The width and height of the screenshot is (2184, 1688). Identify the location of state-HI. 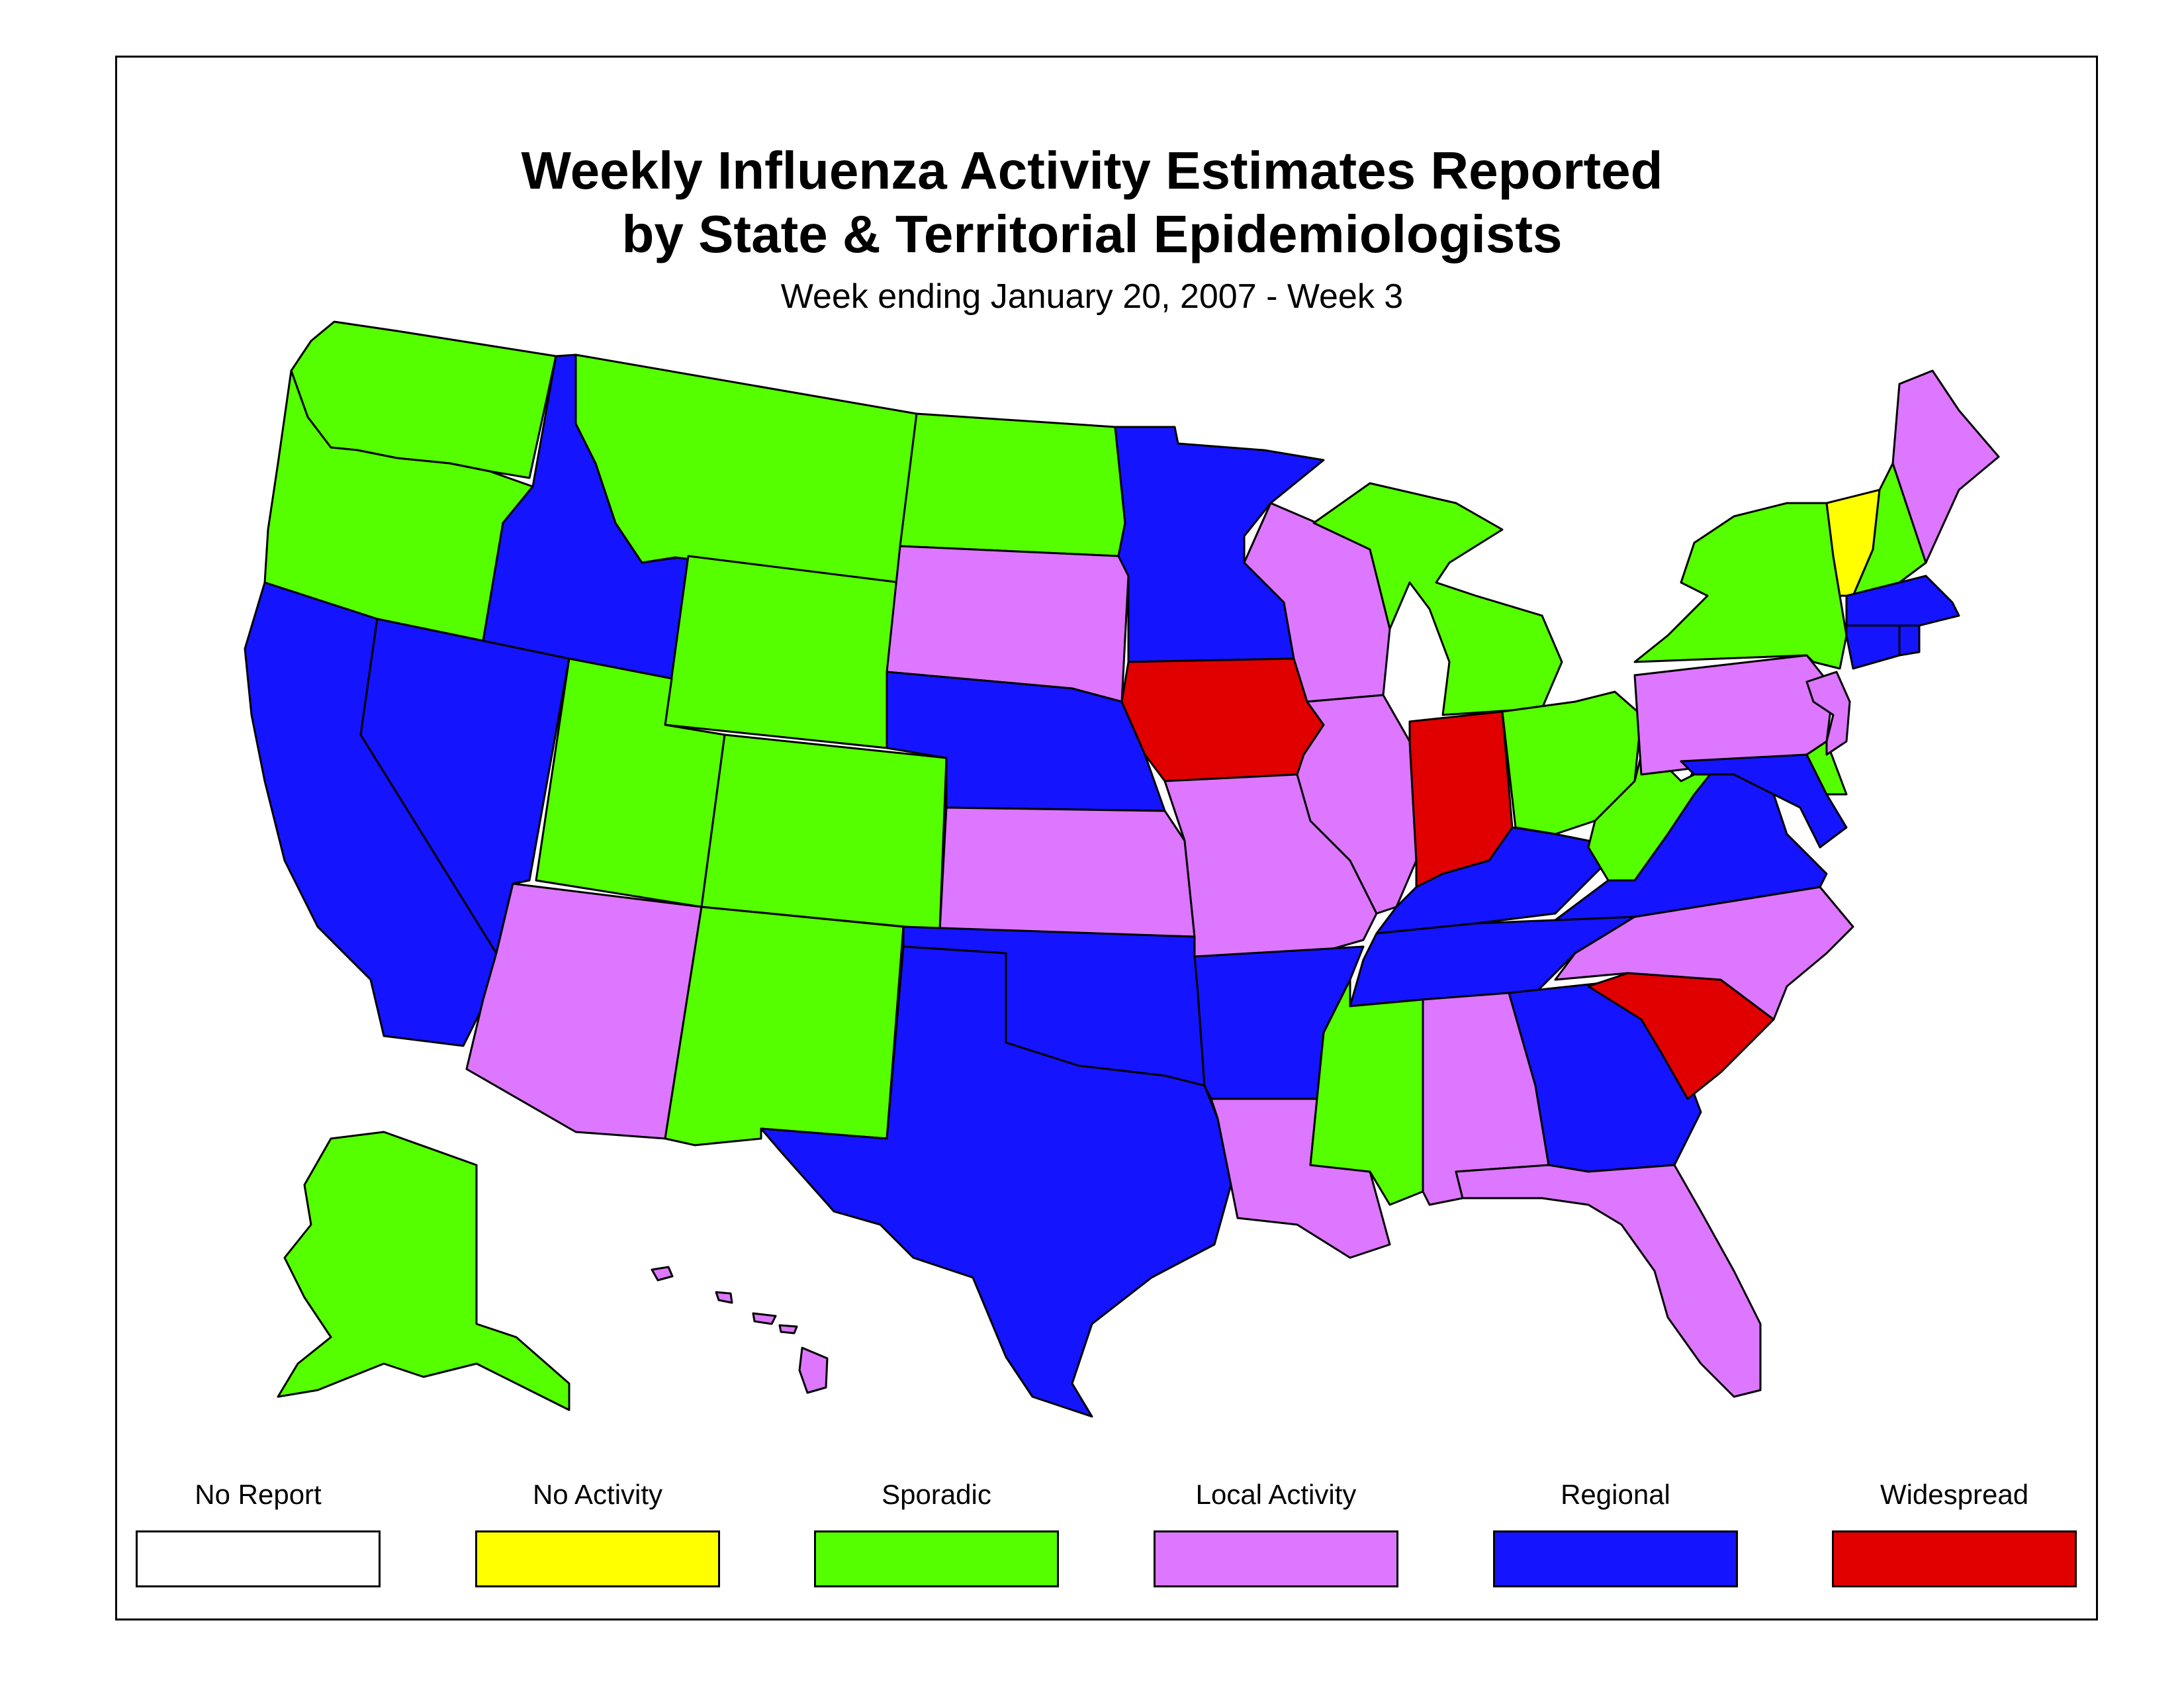
(740, 1330).